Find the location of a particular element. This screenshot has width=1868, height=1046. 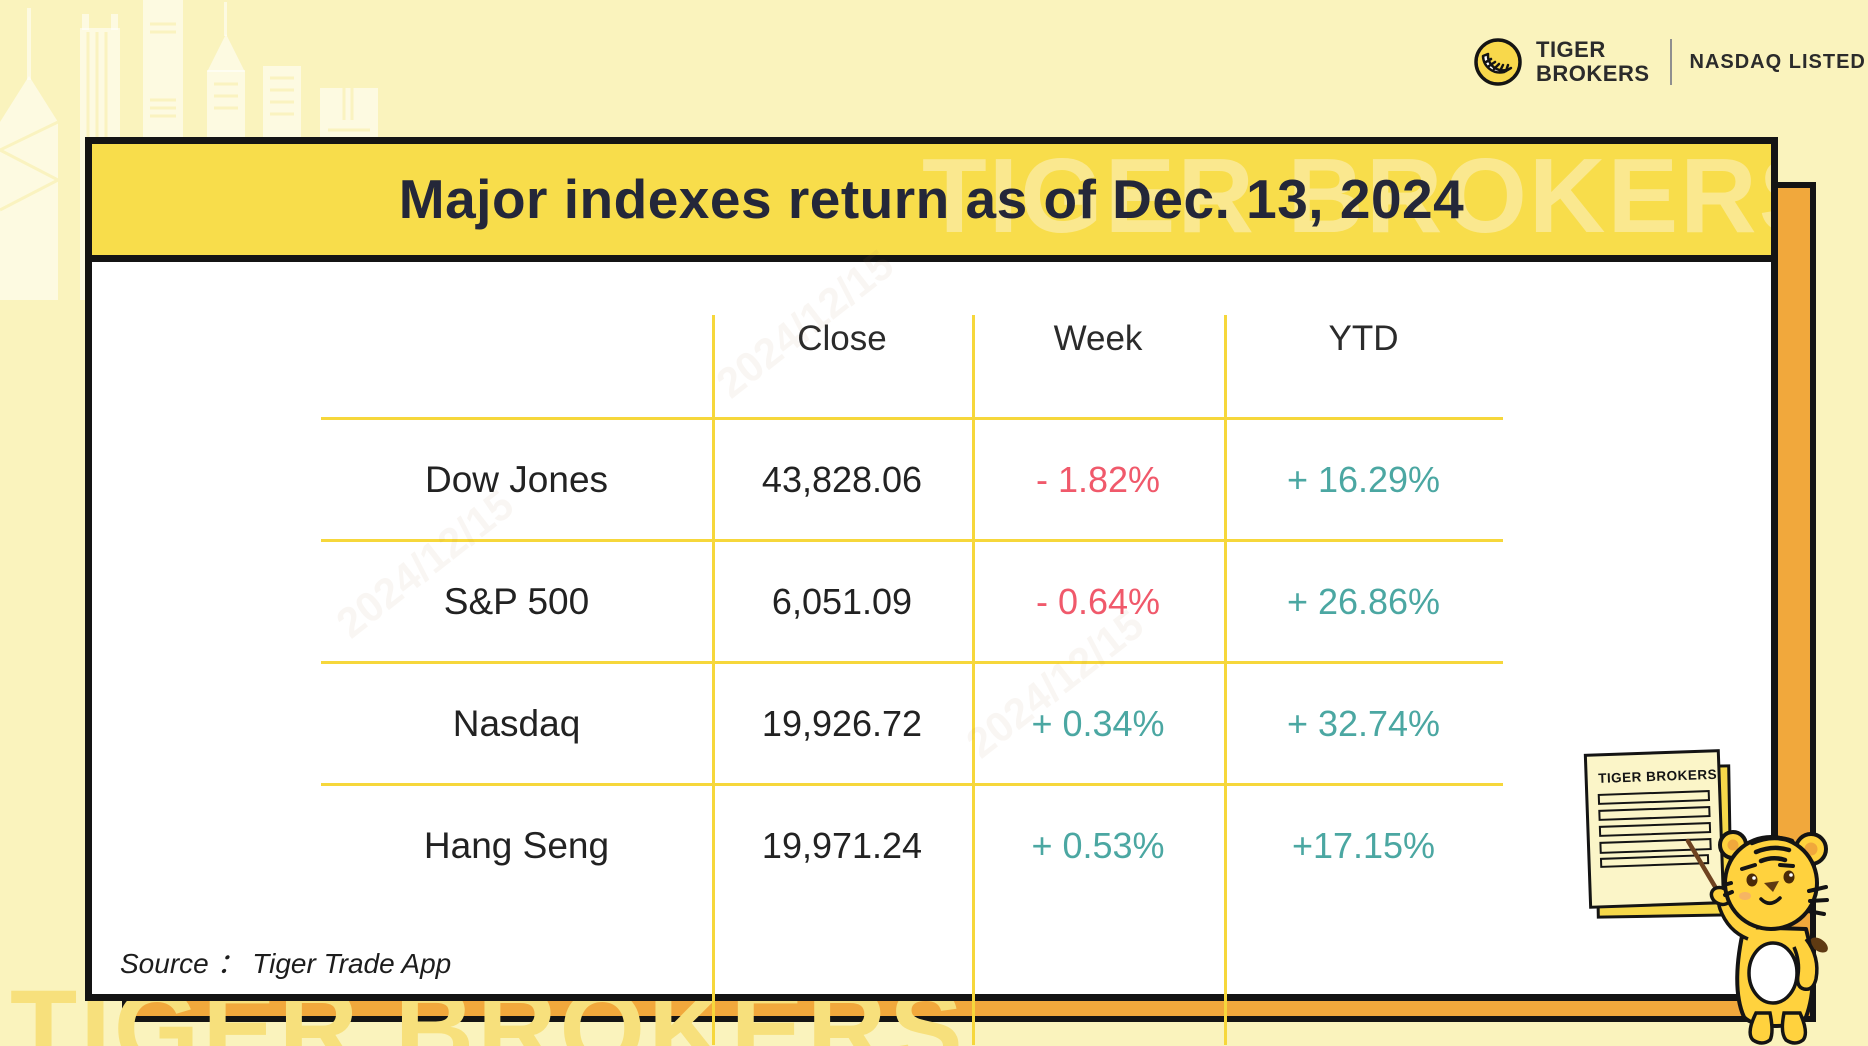

header-watermark: TIGER BROKERS is located at coordinates (1346, 199).